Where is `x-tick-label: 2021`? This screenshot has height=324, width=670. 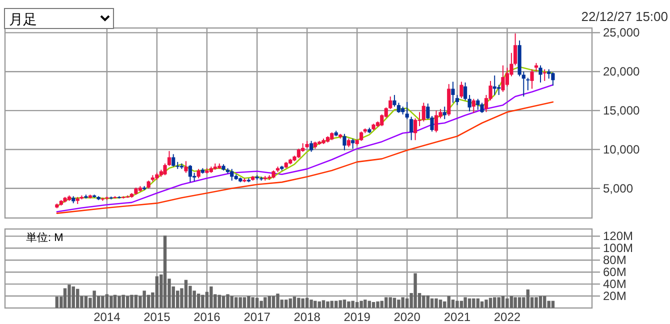 x-tick-label: 2021 is located at coordinates (457, 317).